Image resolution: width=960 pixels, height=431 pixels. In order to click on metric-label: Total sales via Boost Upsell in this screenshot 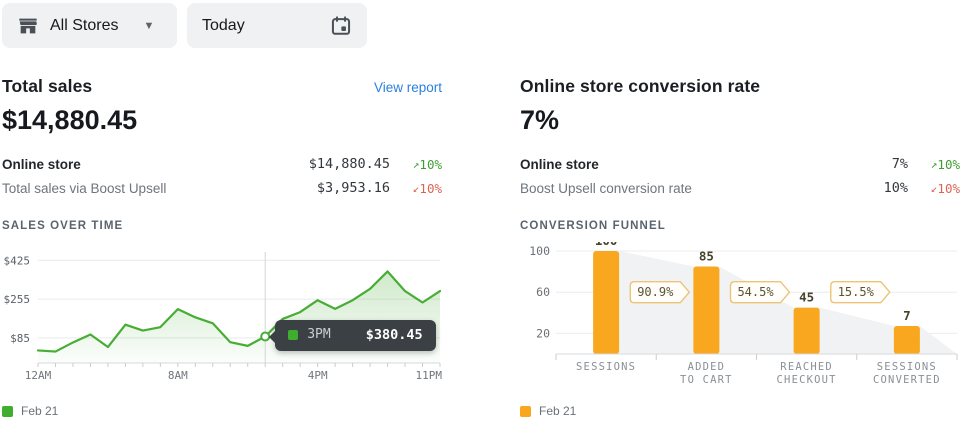, I will do `click(84, 188)`.